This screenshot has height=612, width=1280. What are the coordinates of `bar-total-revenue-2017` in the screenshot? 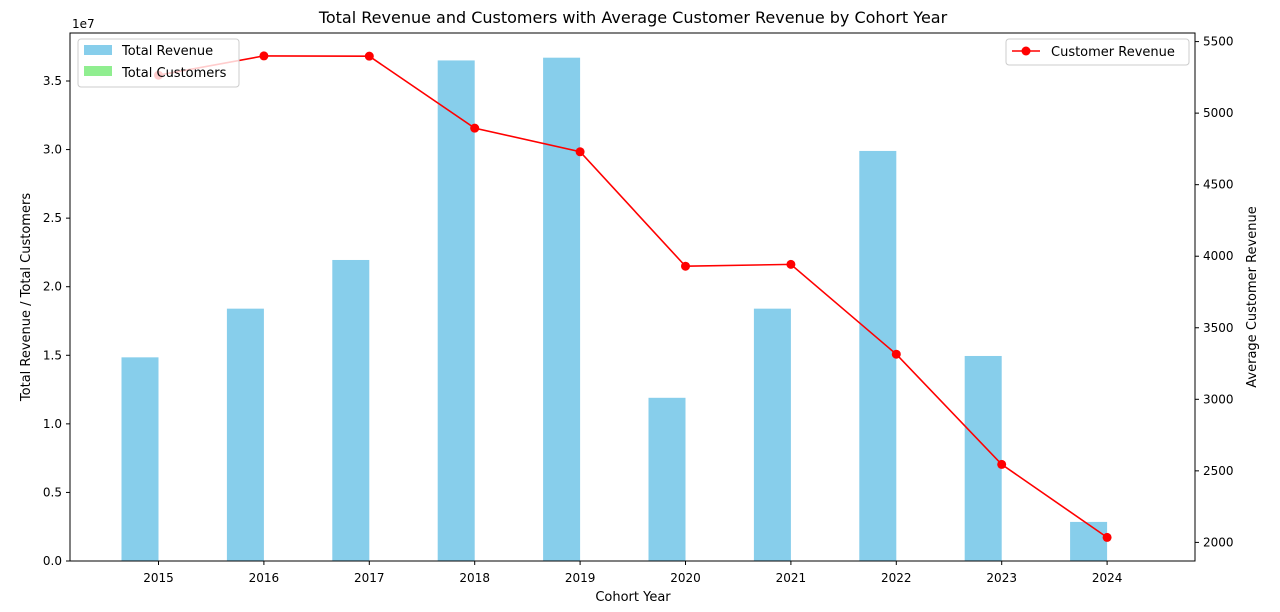 It's located at (351, 410).